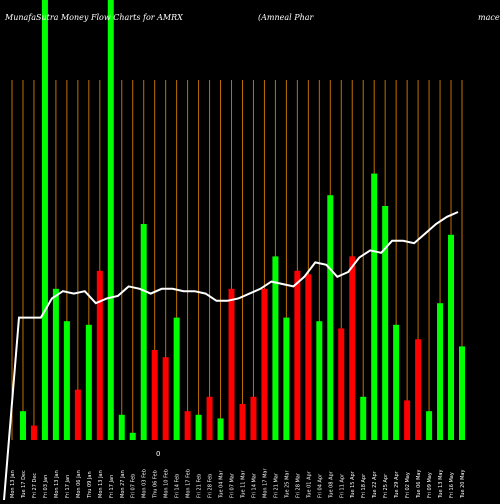 The width and height of the screenshot is (500, 504). I want to click on x-tick-label-25: Tue 25 Mar, so click(287, 484).